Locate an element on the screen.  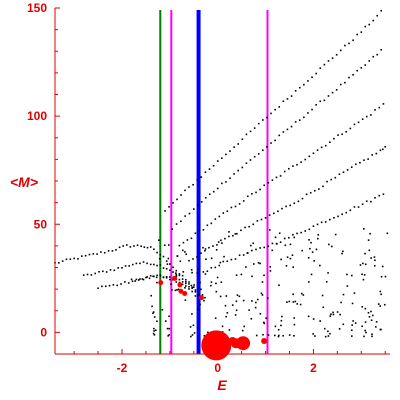
x-tick-label: 0 is located at coordinates (217, 368).